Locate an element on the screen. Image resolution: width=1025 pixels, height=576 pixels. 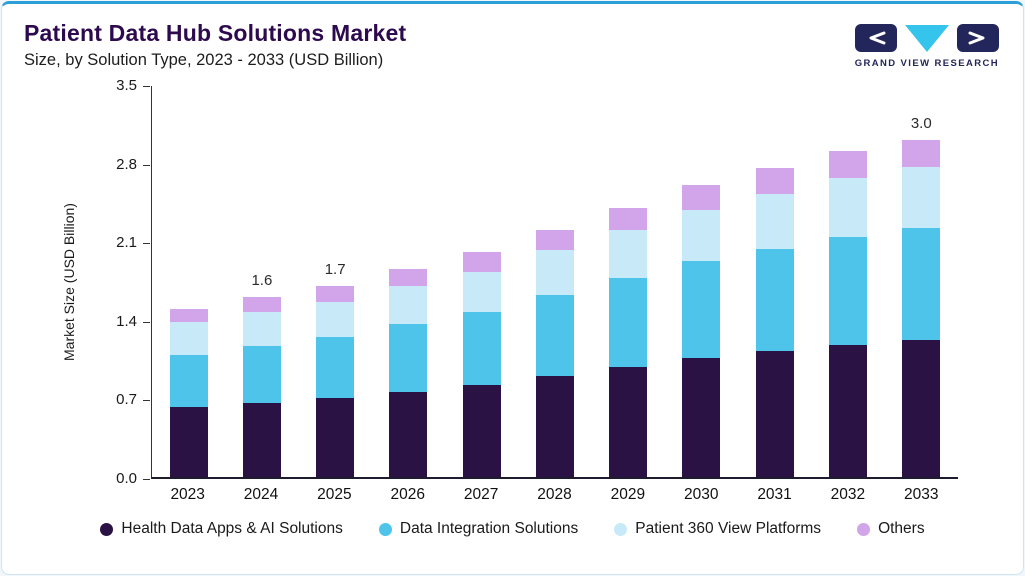
bar-slot: 1.6 is located at coordinates (261, 281).